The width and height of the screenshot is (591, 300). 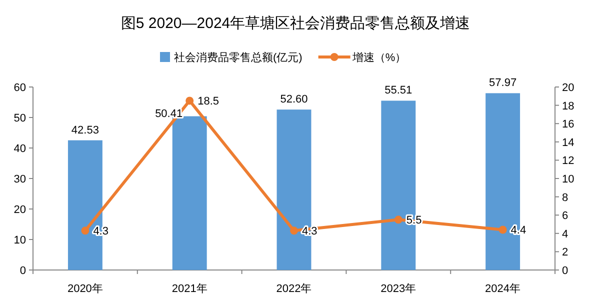 What do you see at coordinates (85, 289) in the screenshot?
I see `x-tick-label: 2020年` at bounding box center [85, 289].